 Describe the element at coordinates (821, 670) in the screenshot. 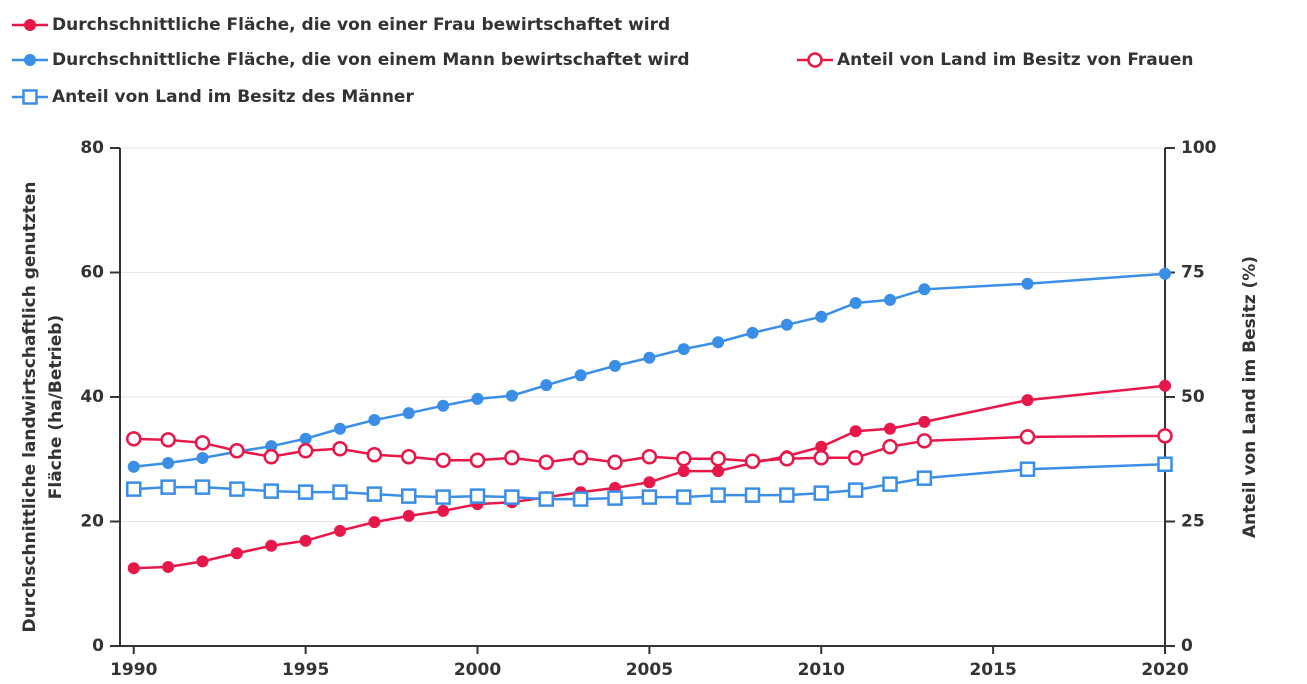

I see `x-tick-label: 2010` at that location.